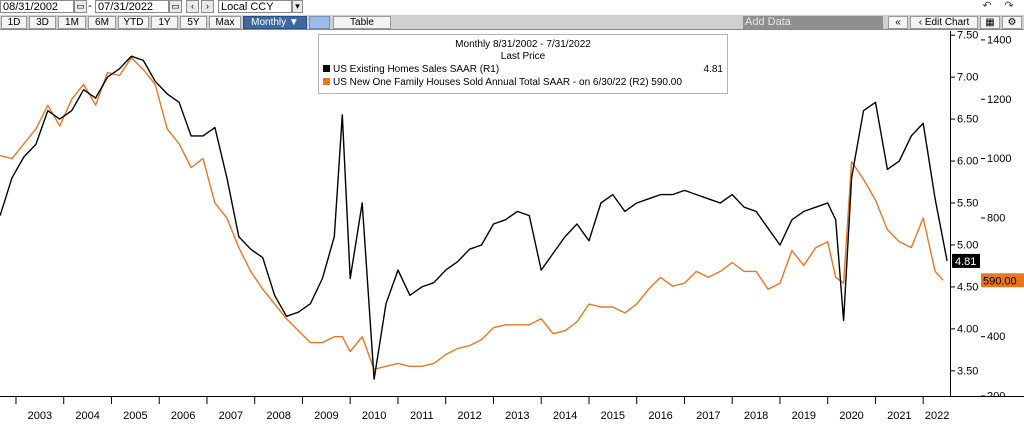 Image resolution: width=1024 pixels, height=426 pixels. I want to click on x-axis-tick-label: 2006, so click(183, 416).